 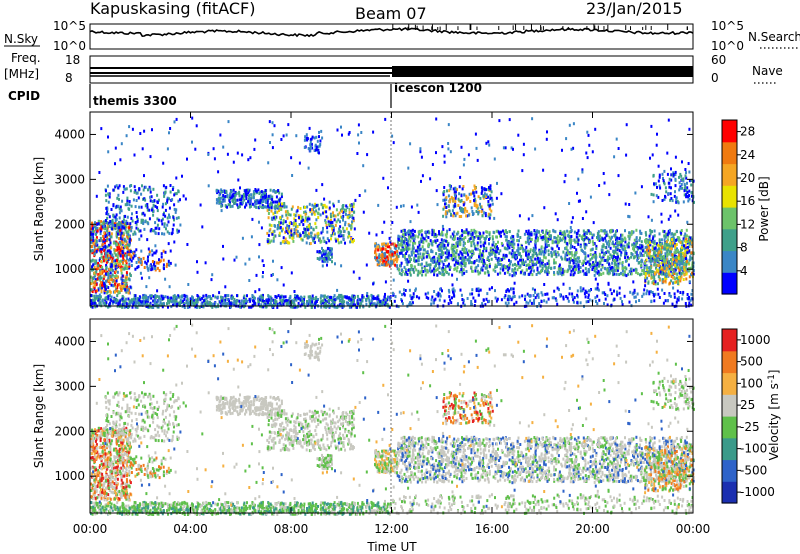 I want to click on noise-ytick-left-bottom: 10^0, so click(x=69, y=46).